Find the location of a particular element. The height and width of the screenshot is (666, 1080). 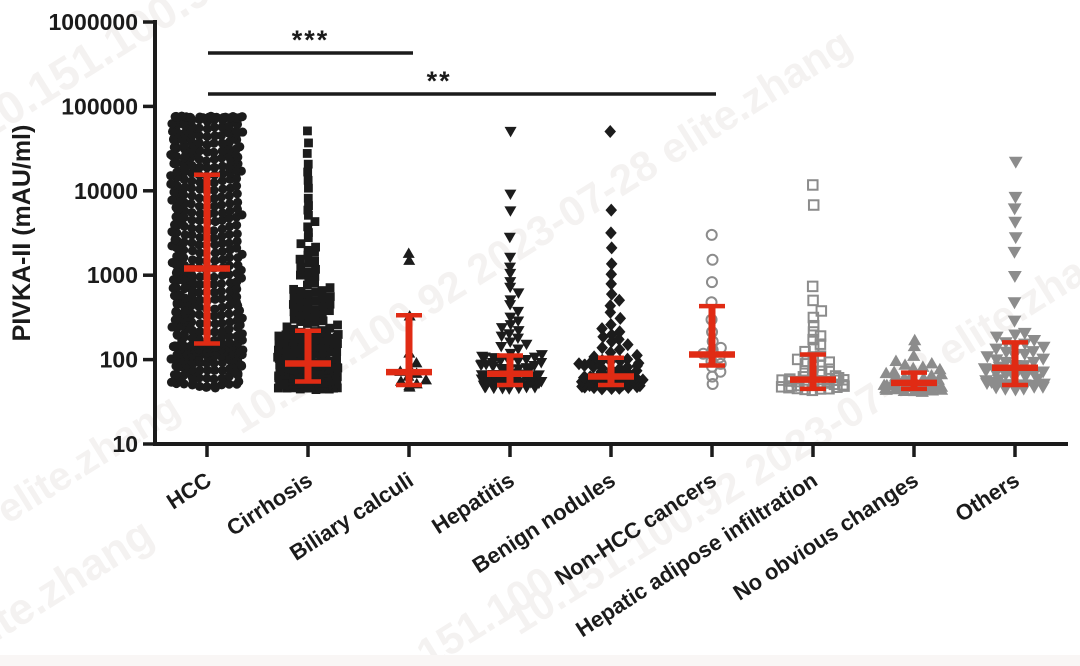

y-tick-label: 10000 is located at coordinates (106, 191).